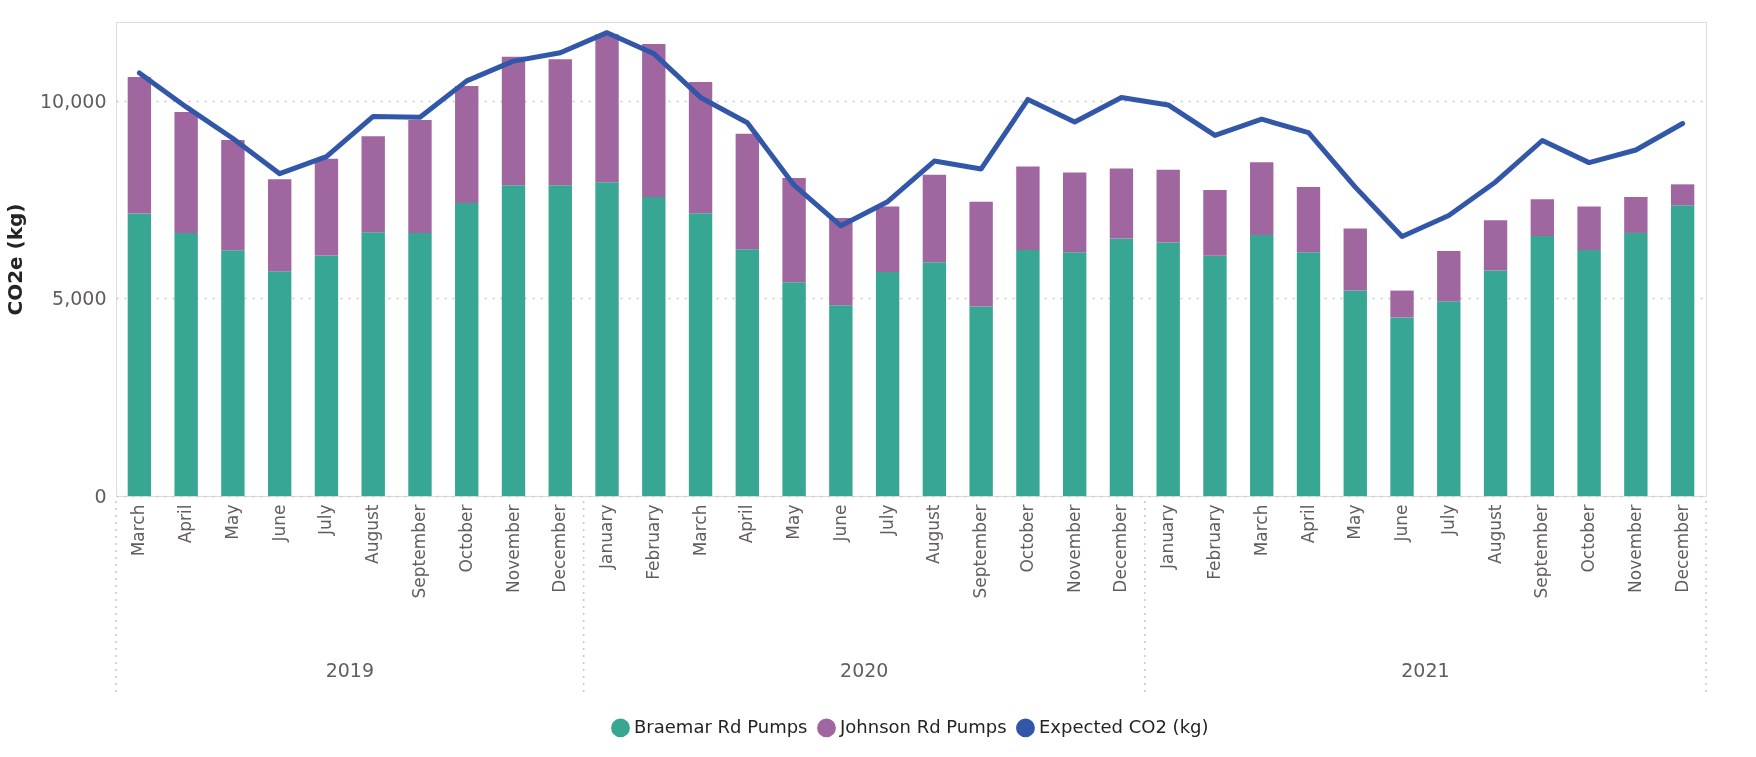 The image size is (1756, 757). I want to click on y-tick-label: 5,000, so click(79, 298).